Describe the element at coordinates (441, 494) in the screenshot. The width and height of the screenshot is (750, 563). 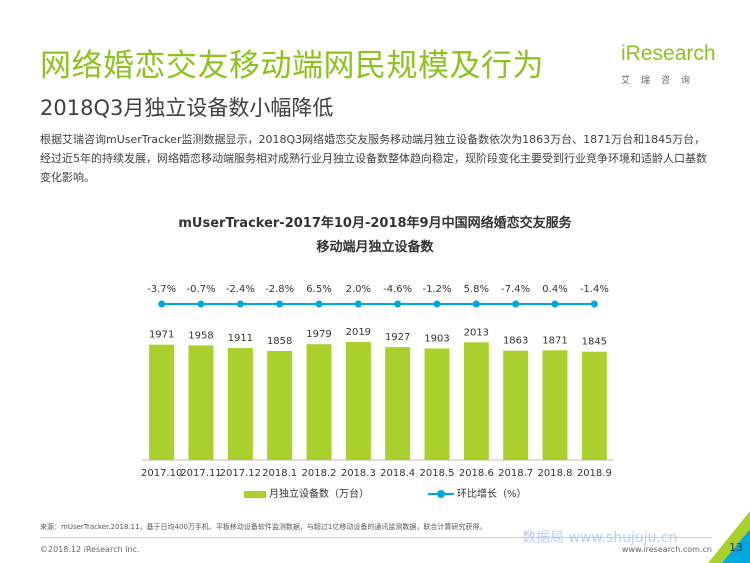
I see `legend-line-swatch` at that location.